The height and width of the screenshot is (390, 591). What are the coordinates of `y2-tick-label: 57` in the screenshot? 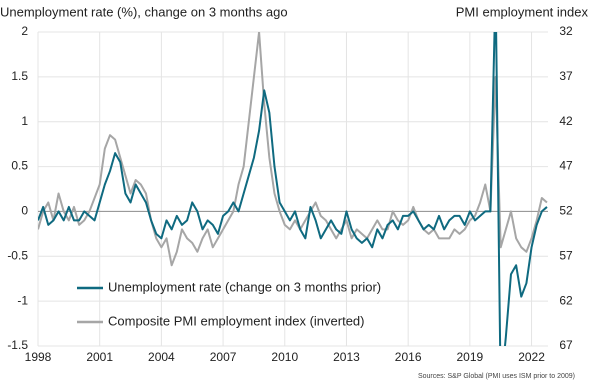 It's located at (566, 255).